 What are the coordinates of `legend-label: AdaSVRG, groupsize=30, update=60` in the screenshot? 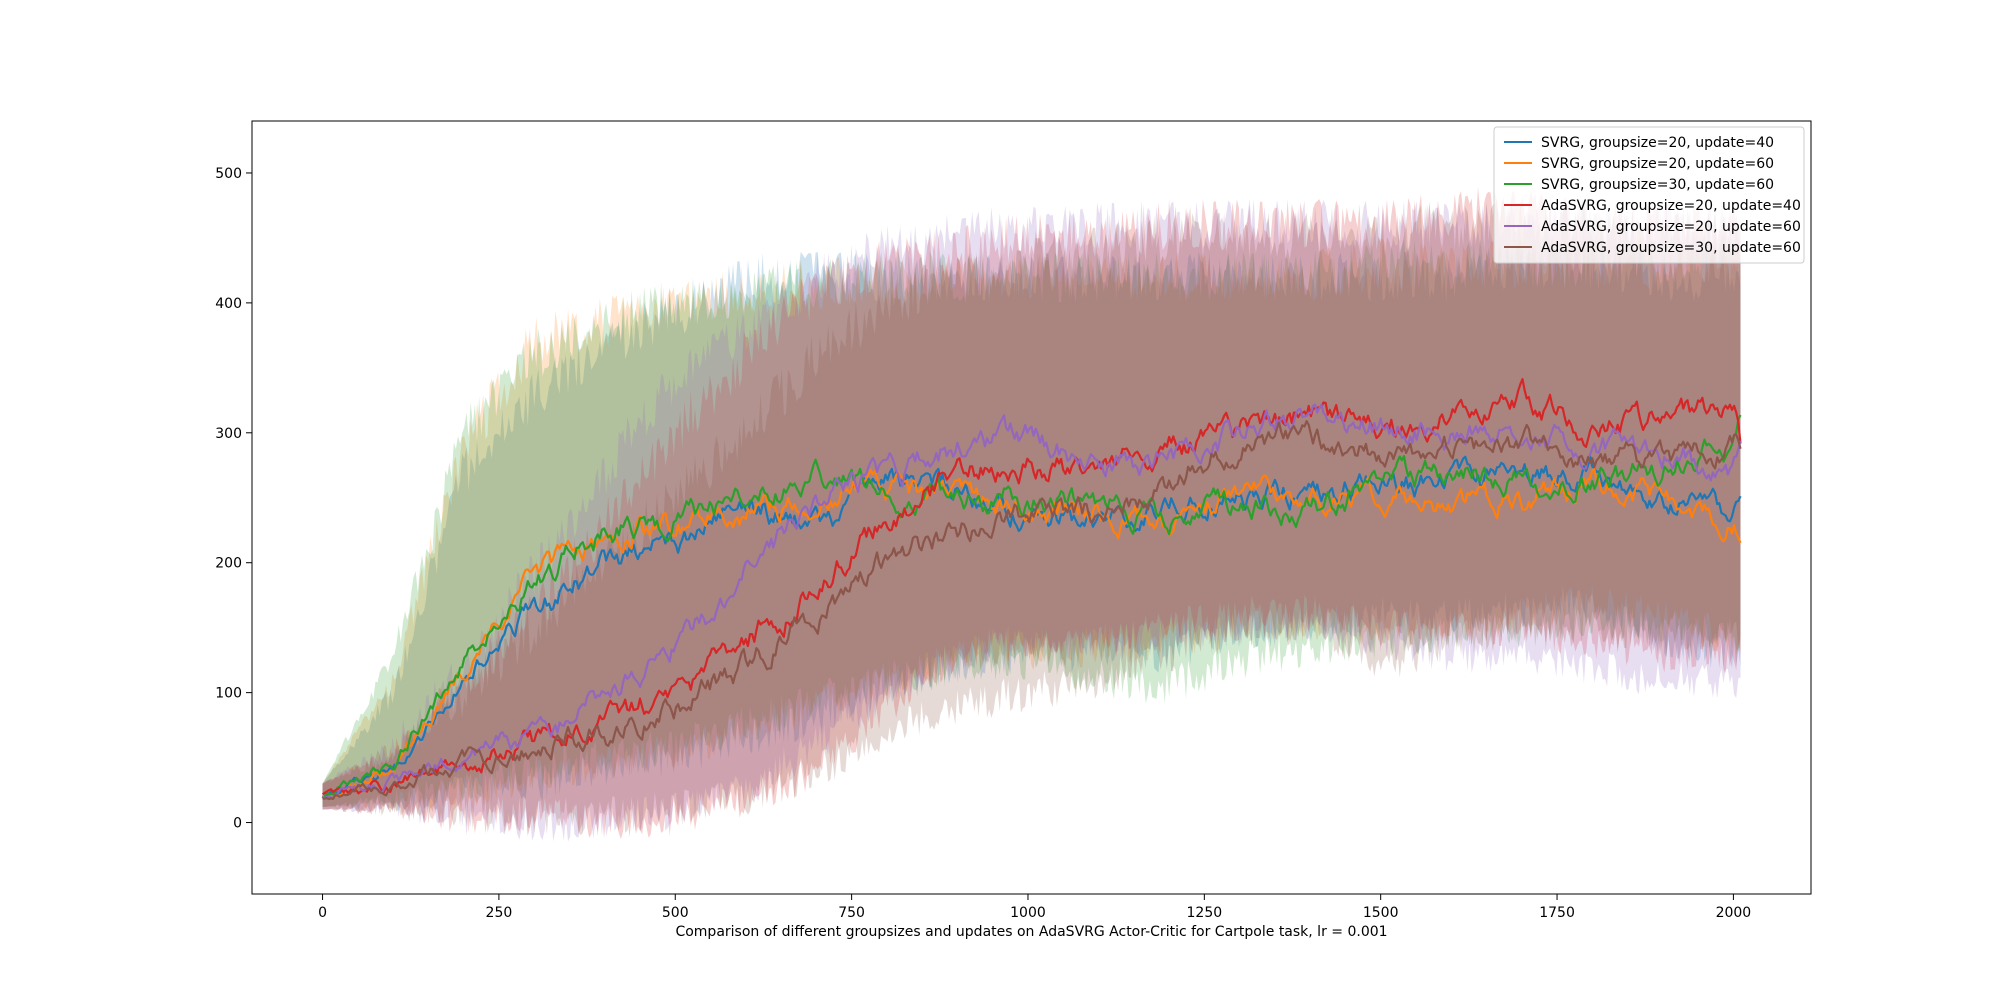 It's located at (1671, 248).